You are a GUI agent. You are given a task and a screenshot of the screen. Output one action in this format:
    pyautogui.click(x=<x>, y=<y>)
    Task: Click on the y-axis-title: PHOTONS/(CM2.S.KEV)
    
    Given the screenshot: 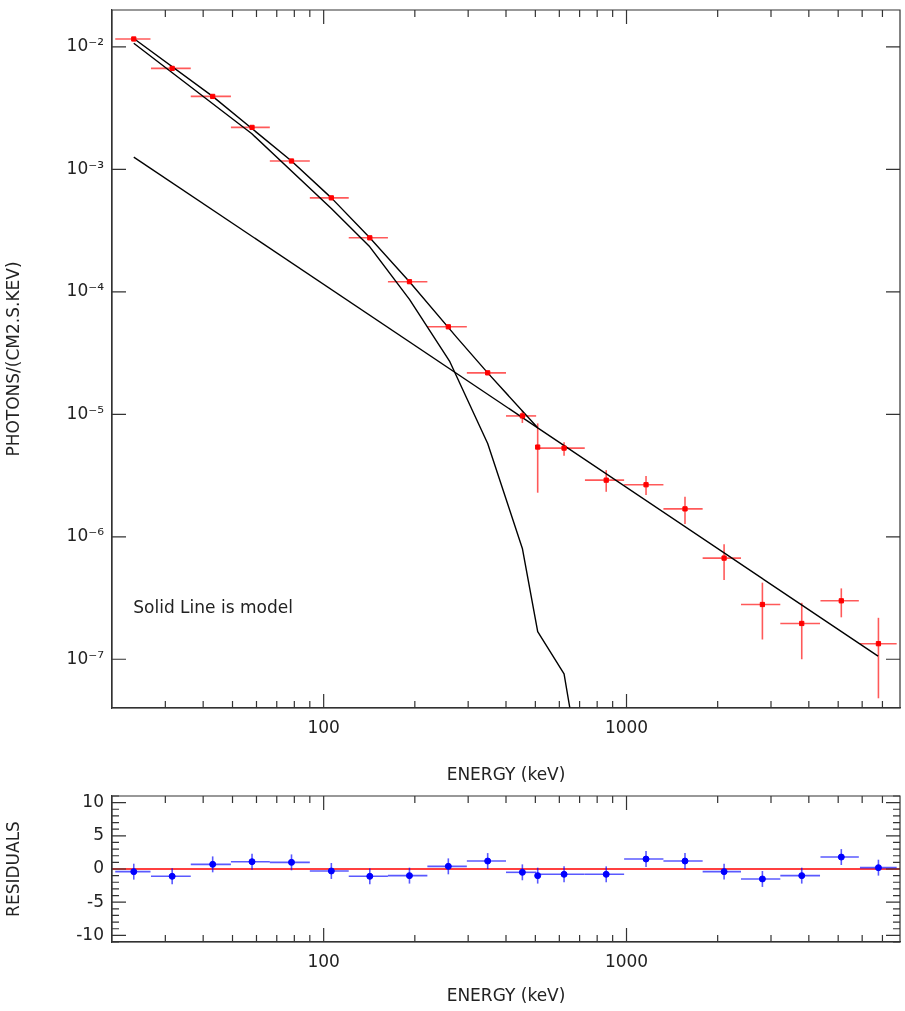 What is the action you would take?
    pyautogui.click(x=12, y=359)
    